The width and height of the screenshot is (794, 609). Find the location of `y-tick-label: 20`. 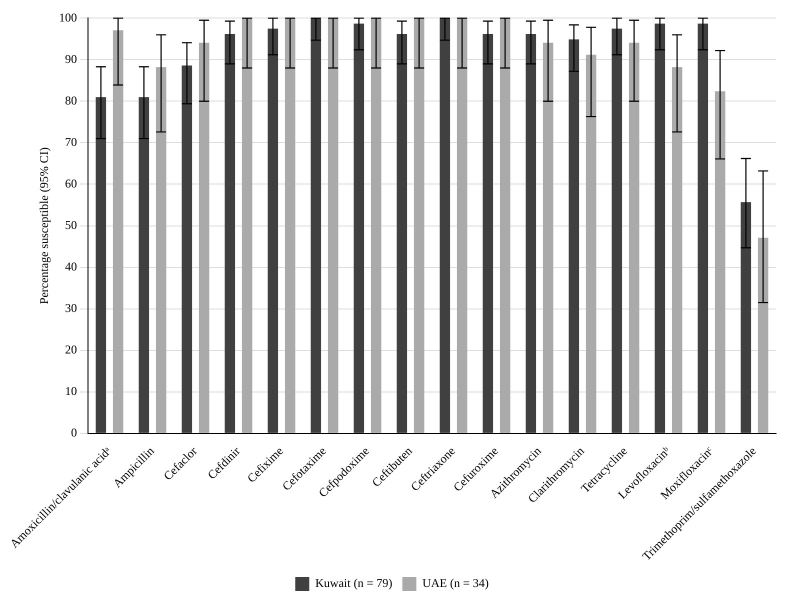

y-tick-label: 20 is located at coordinates (71, 349).